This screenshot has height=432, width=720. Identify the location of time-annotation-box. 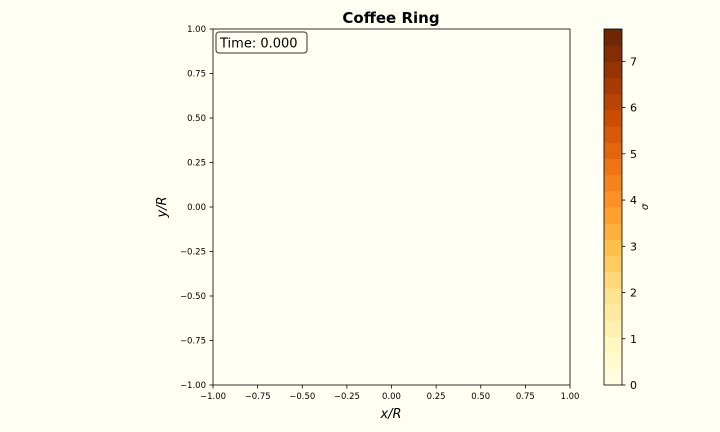
(261, 42).